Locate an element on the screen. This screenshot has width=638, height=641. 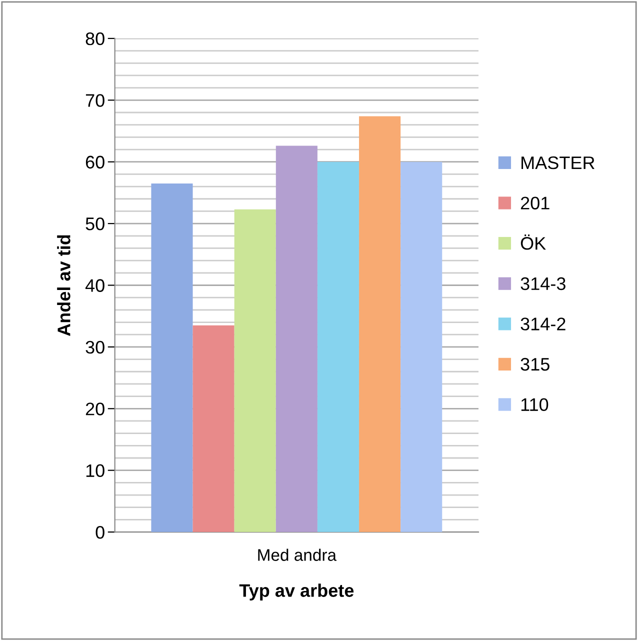
y-tick-label: 0 is located at coordinates (100, 532).